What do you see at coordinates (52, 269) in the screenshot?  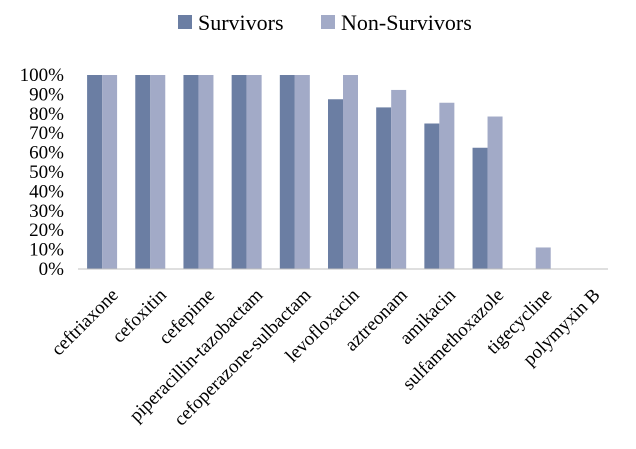 I see `y-tick-label: 0%` at bounding box center [52, 269].